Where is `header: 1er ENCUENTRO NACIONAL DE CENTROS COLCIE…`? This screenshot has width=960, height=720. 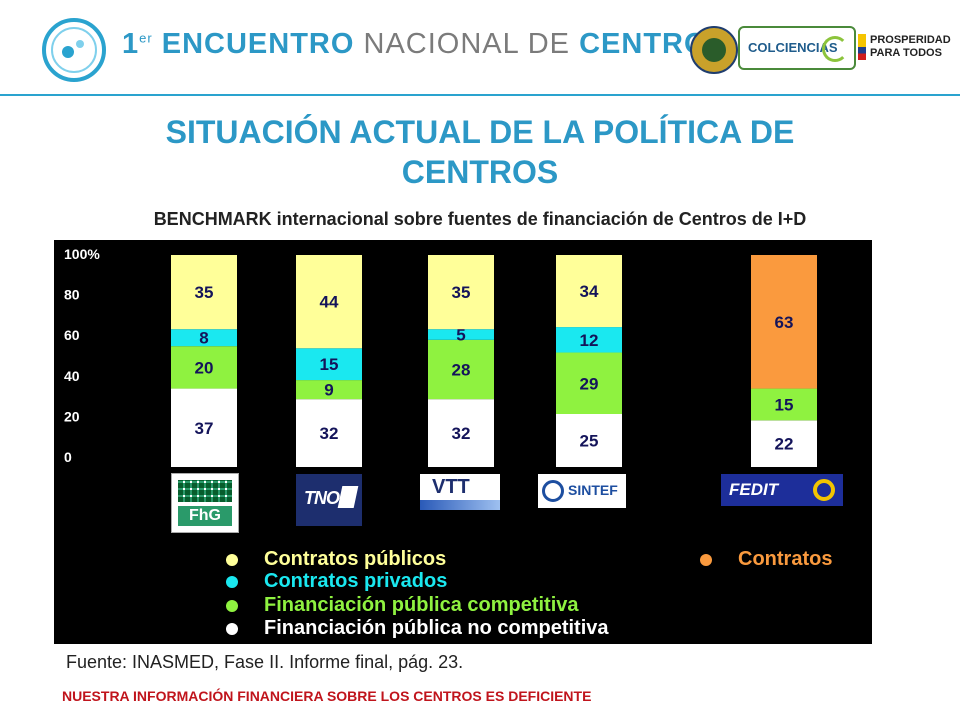 header: 1er ENCUENTRO NACIONAL DE CENTROS COLCIE… is located at coordinates (480, 48).